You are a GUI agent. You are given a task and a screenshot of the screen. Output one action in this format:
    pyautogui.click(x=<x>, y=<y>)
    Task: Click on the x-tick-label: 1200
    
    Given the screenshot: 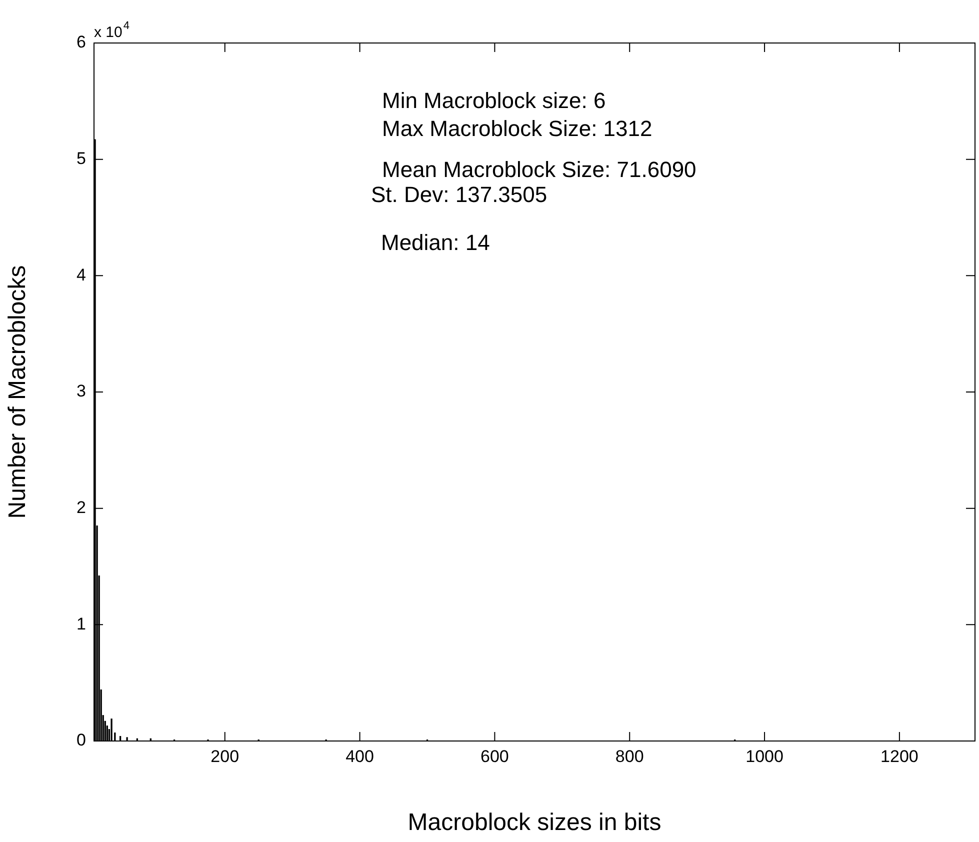 What is the action you would take?
    pyautogui.click(x=899, y=756)
    